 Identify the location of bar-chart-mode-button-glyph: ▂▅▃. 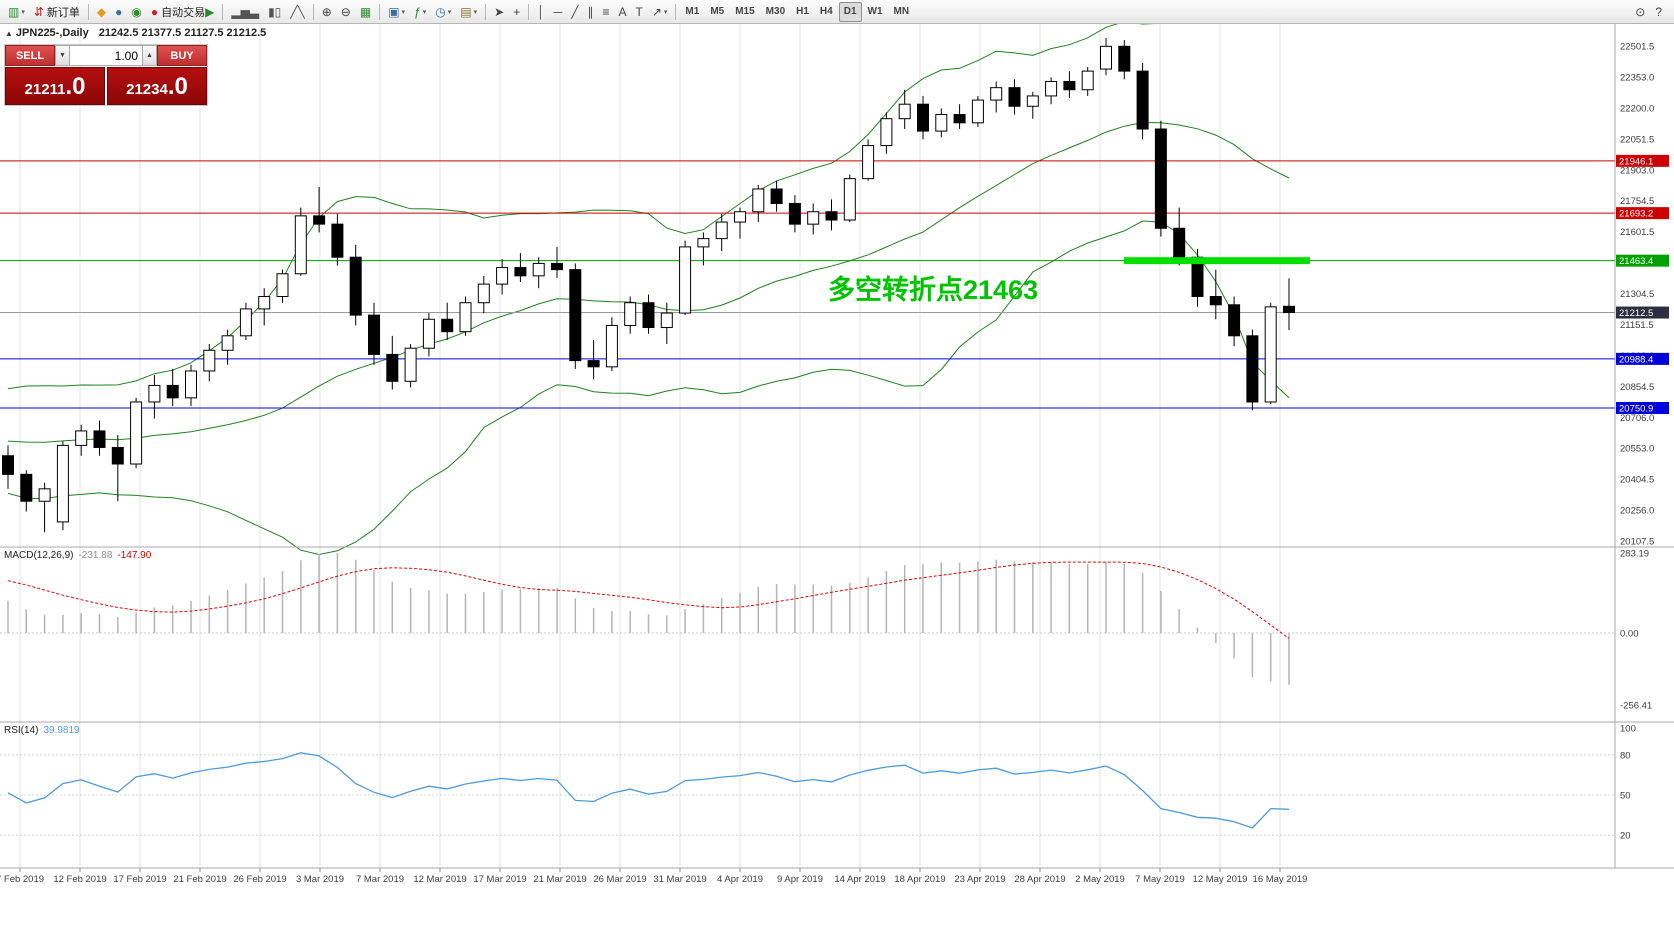
(245, 11).